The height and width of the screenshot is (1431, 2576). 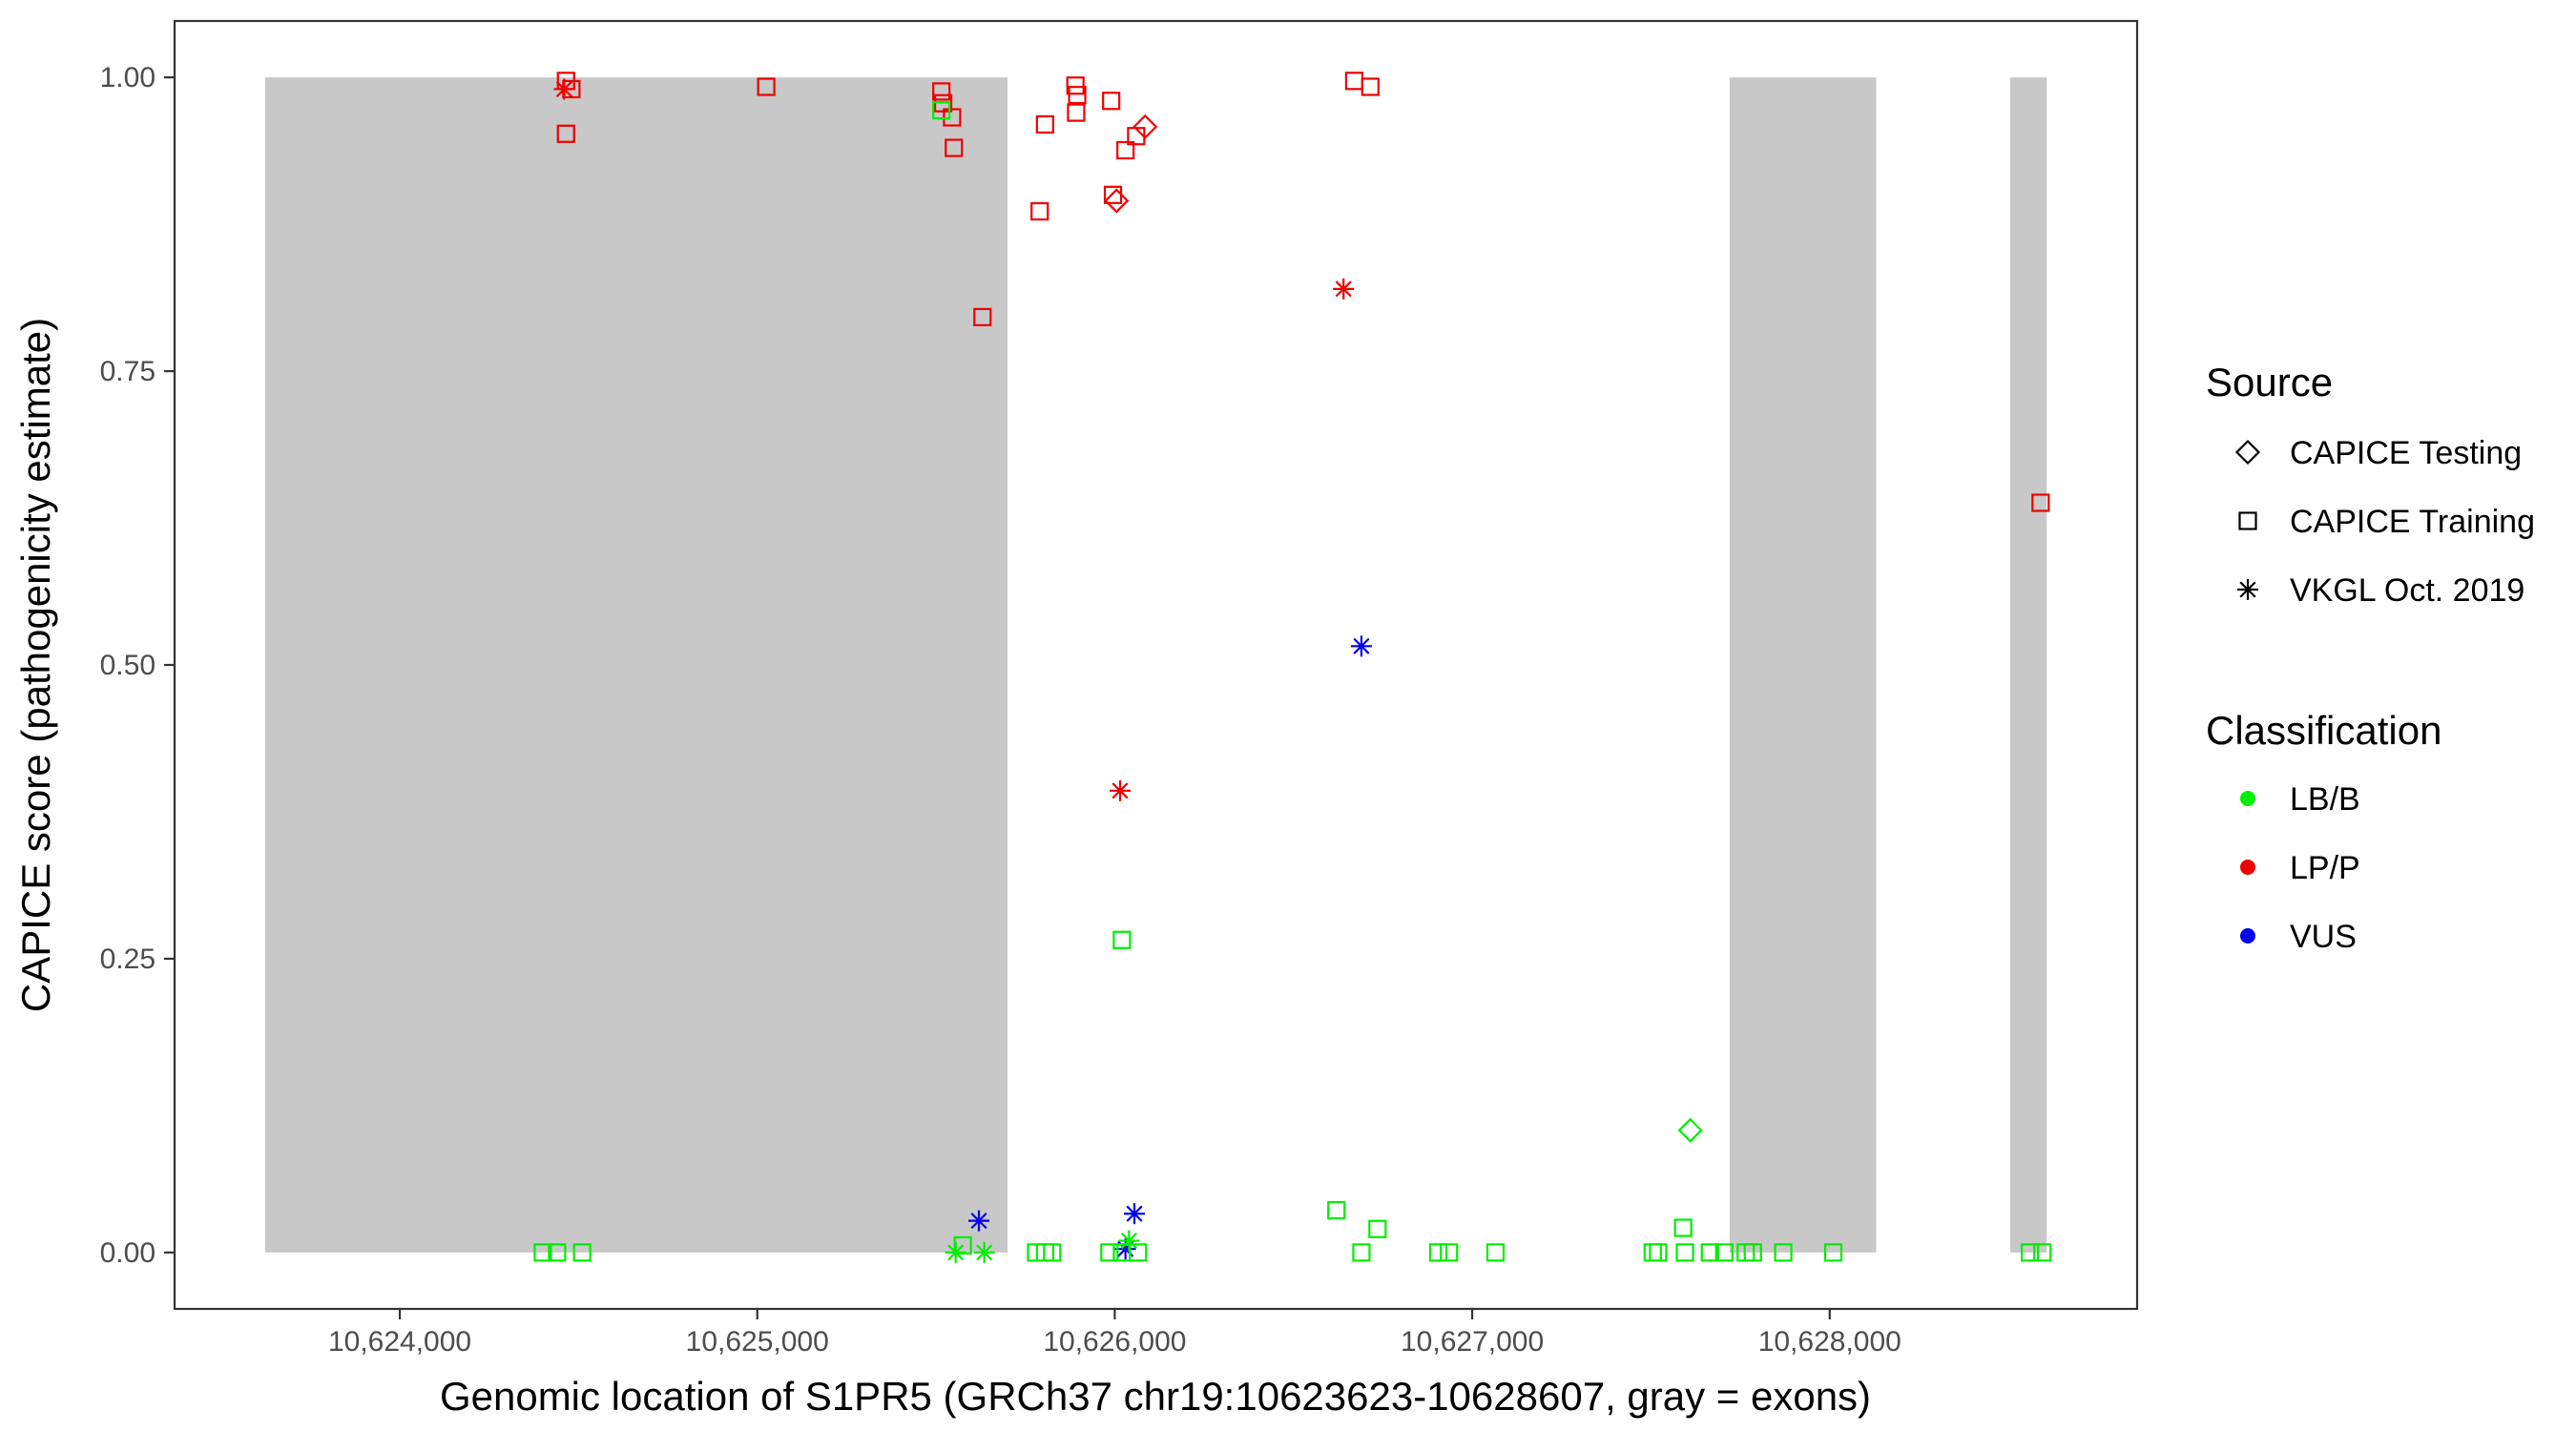 I want to click on legend-classes: LB/B LP/P VUS, so click(x=2300, y=868).